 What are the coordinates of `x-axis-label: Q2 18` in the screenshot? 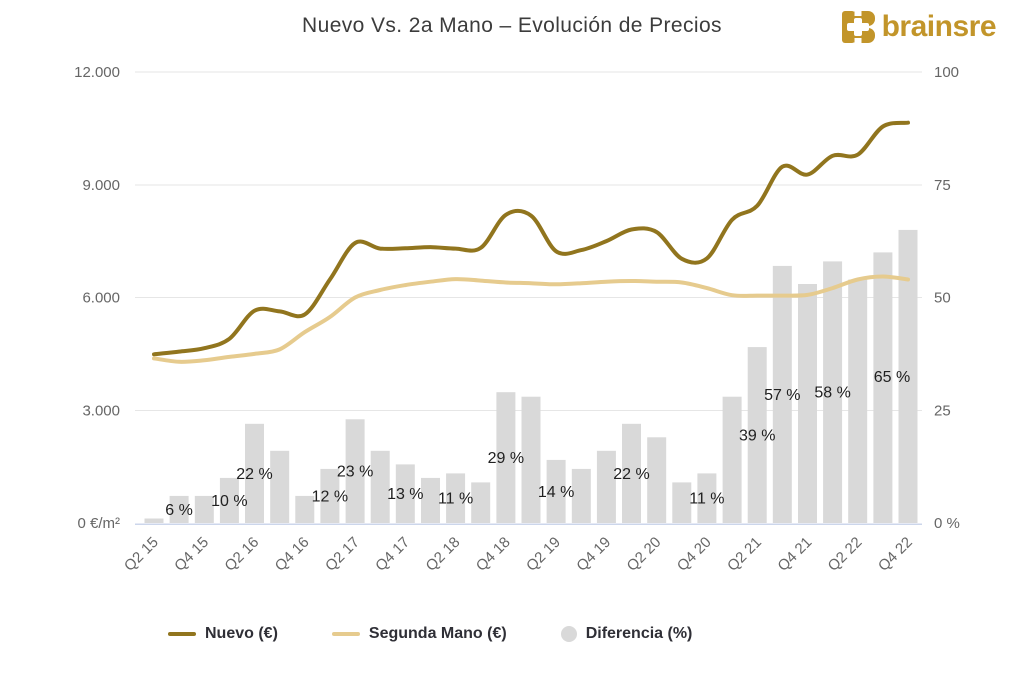 It's located at (443, 554).